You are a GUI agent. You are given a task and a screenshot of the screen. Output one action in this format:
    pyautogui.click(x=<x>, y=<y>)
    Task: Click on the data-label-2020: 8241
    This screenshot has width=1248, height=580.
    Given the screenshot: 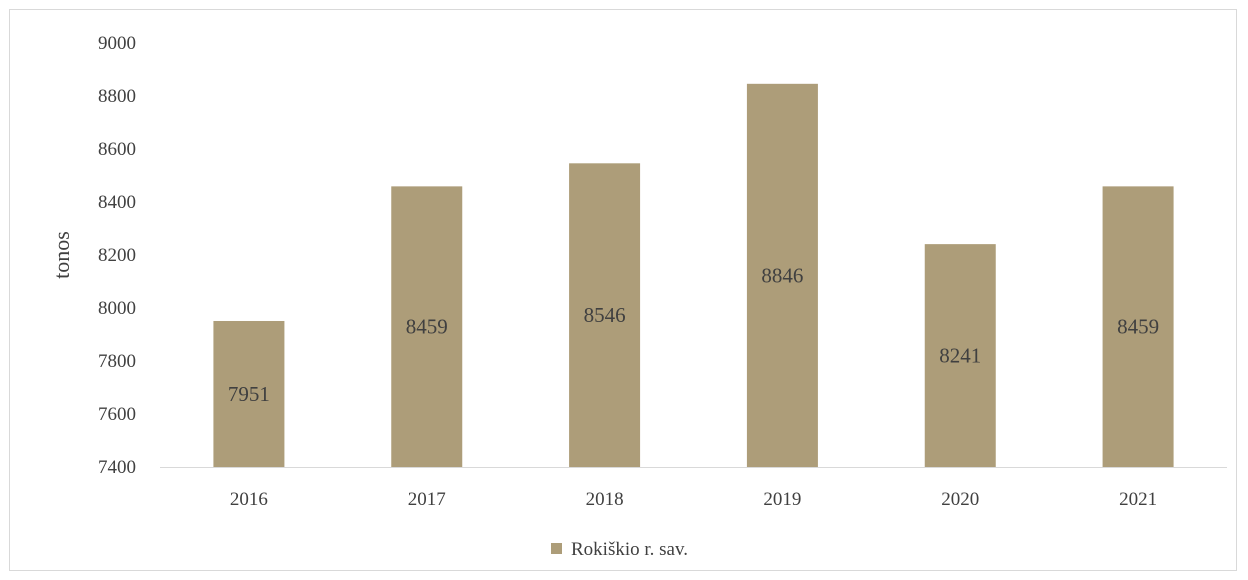 What is the action you would take?
    pyautogui.click(x=960, y=356)
    